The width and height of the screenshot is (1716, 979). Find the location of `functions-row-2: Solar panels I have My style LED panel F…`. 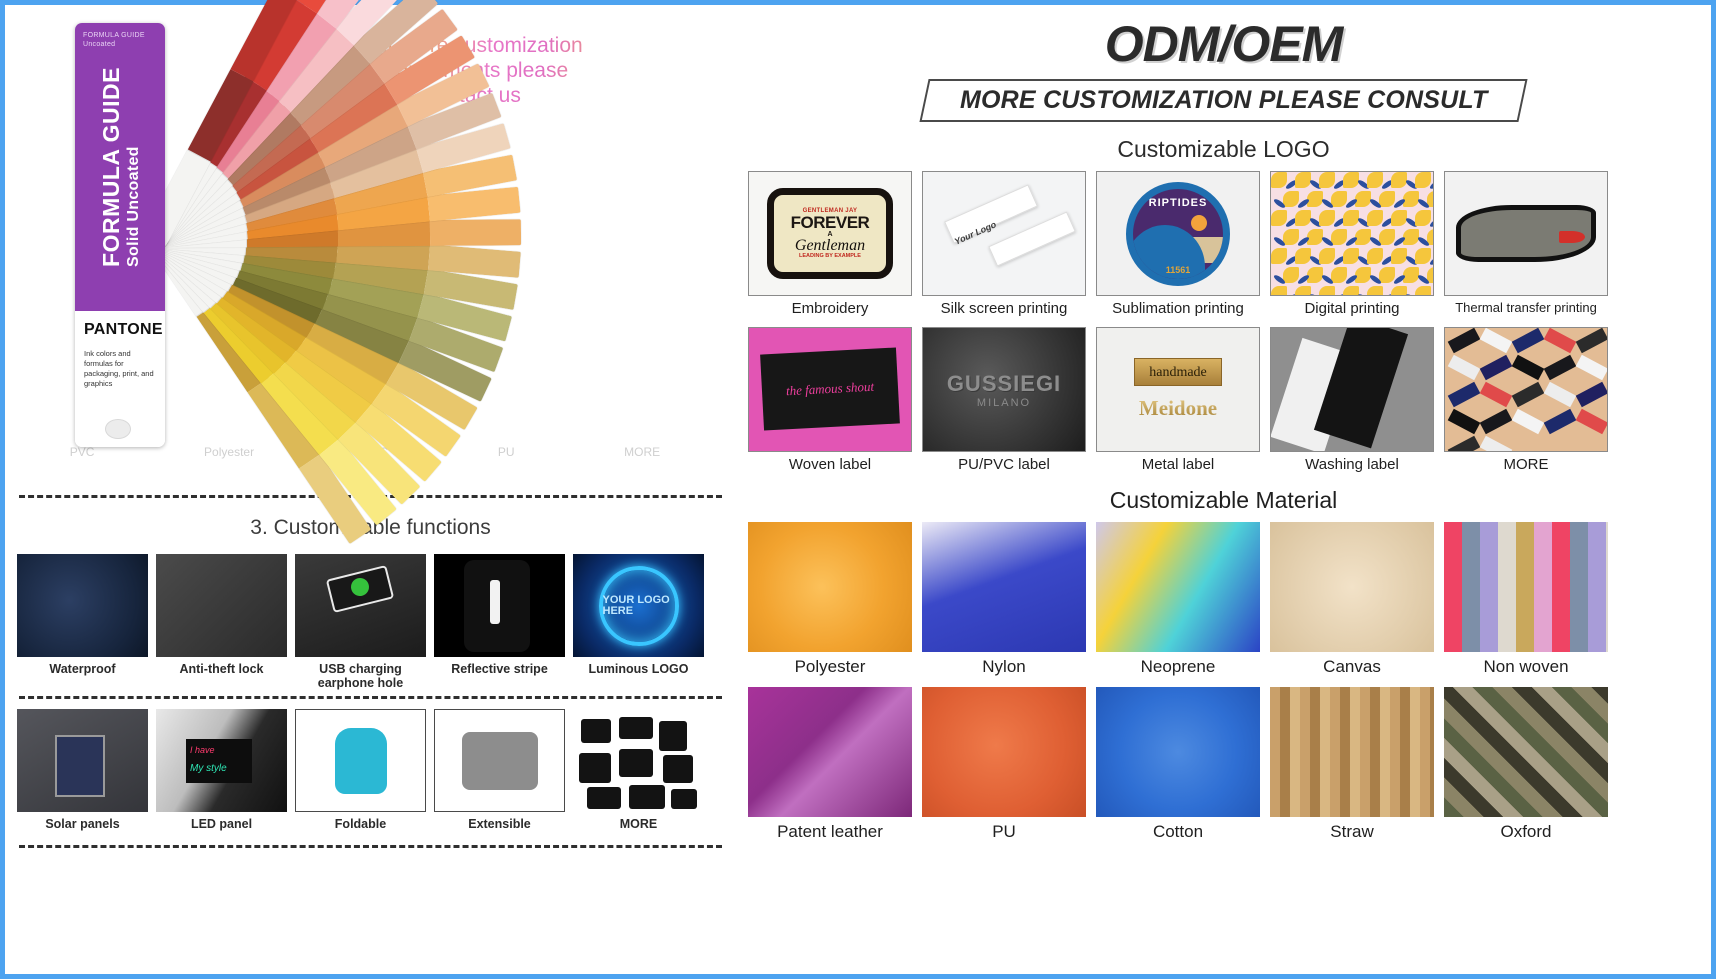

functions-row-2: Solar panels I have My style LED panel F… is located at coordinates (370, 768).